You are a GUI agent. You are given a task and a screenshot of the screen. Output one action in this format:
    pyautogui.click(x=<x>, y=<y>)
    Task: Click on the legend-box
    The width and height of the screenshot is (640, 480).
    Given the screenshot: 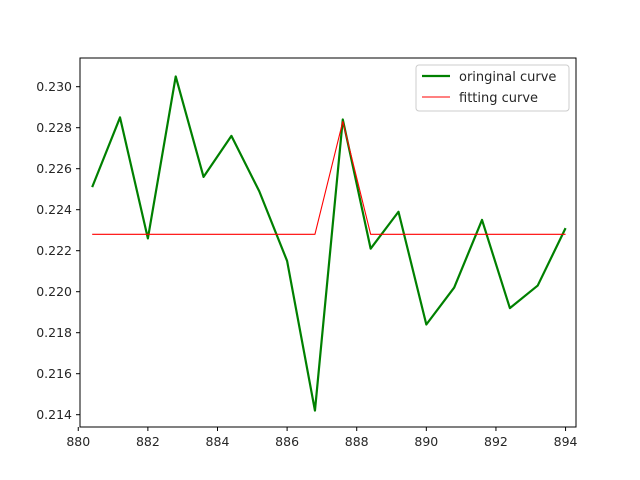 What is the action you would take?
    pyautogui.click(x=492, y=88)
    